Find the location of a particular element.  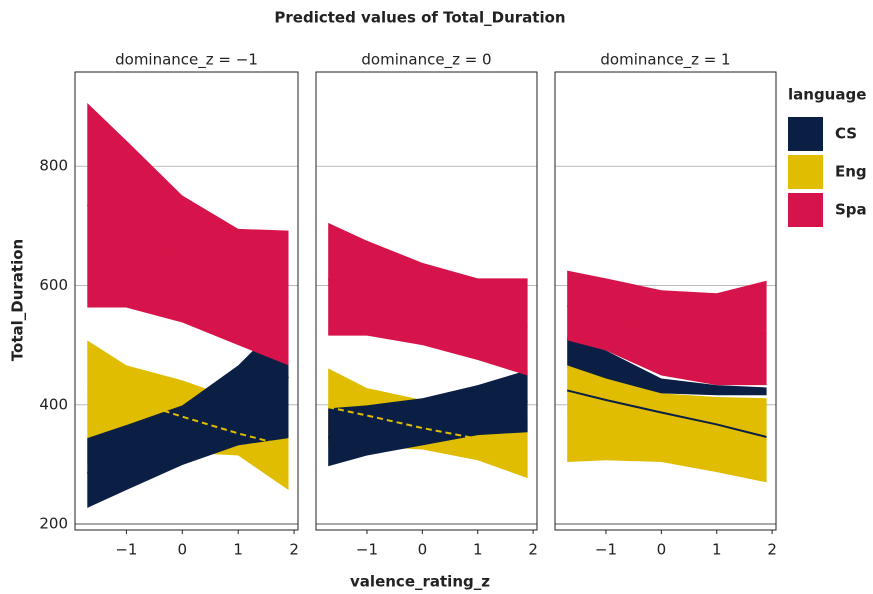

legend-label: CS is located at coordinates (846, 134).